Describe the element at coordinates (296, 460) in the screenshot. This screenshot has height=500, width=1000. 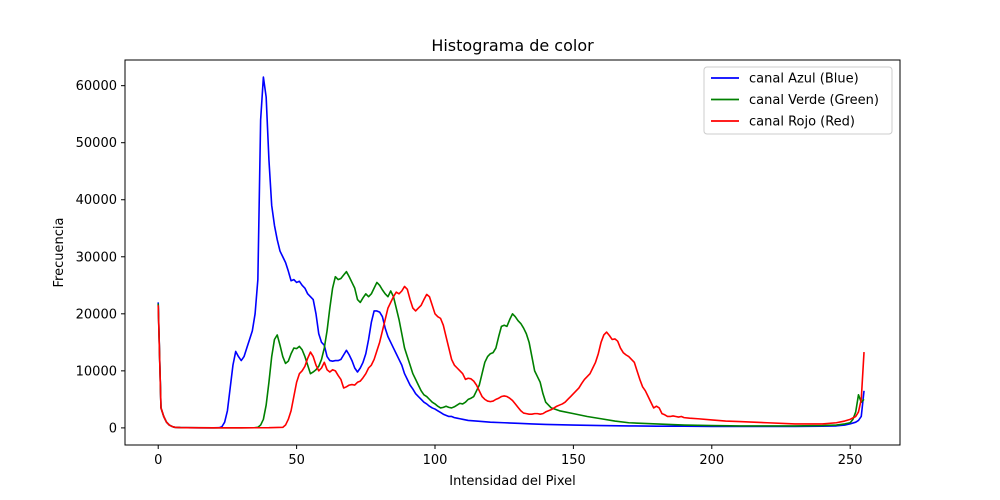
I see `x-tick-label: 50` at that location.